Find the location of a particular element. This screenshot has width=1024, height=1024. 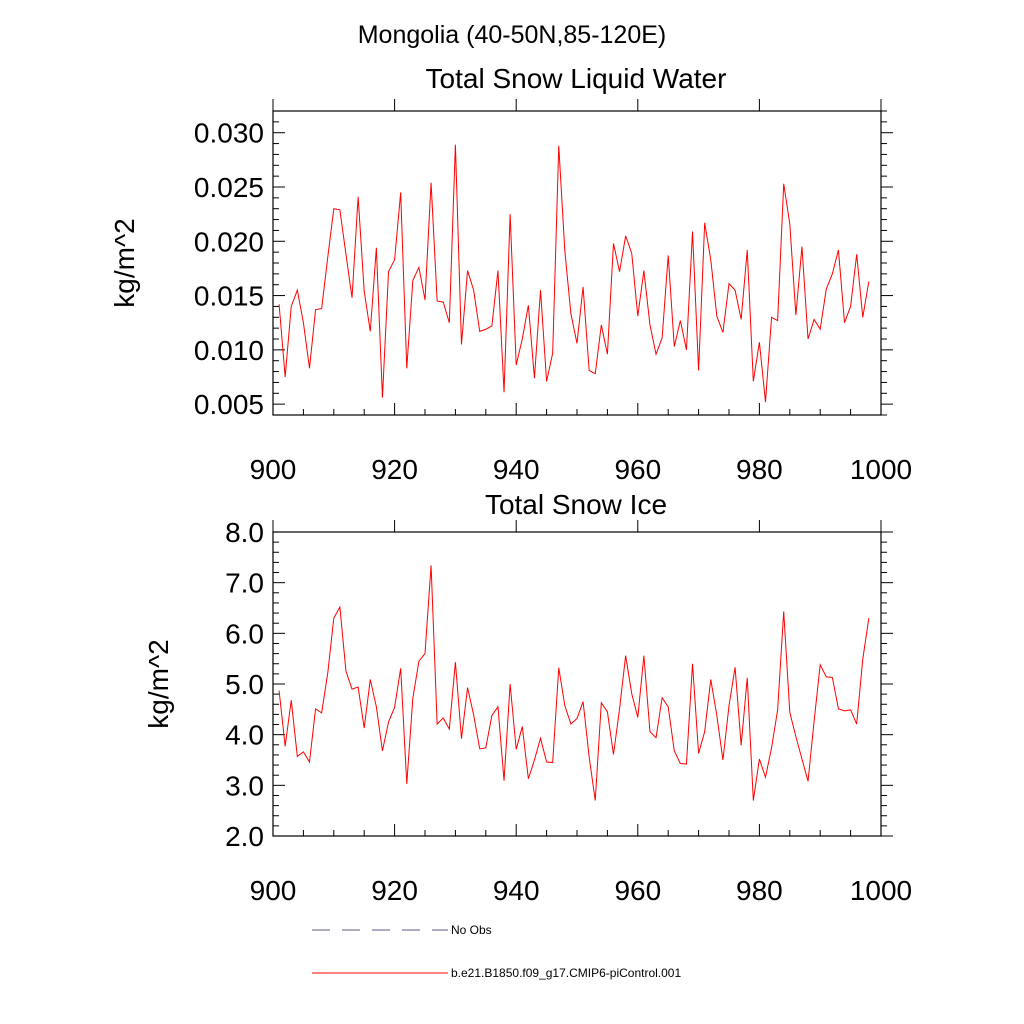

legend-label-obs: No Obs is located at coordinates (471, 930).